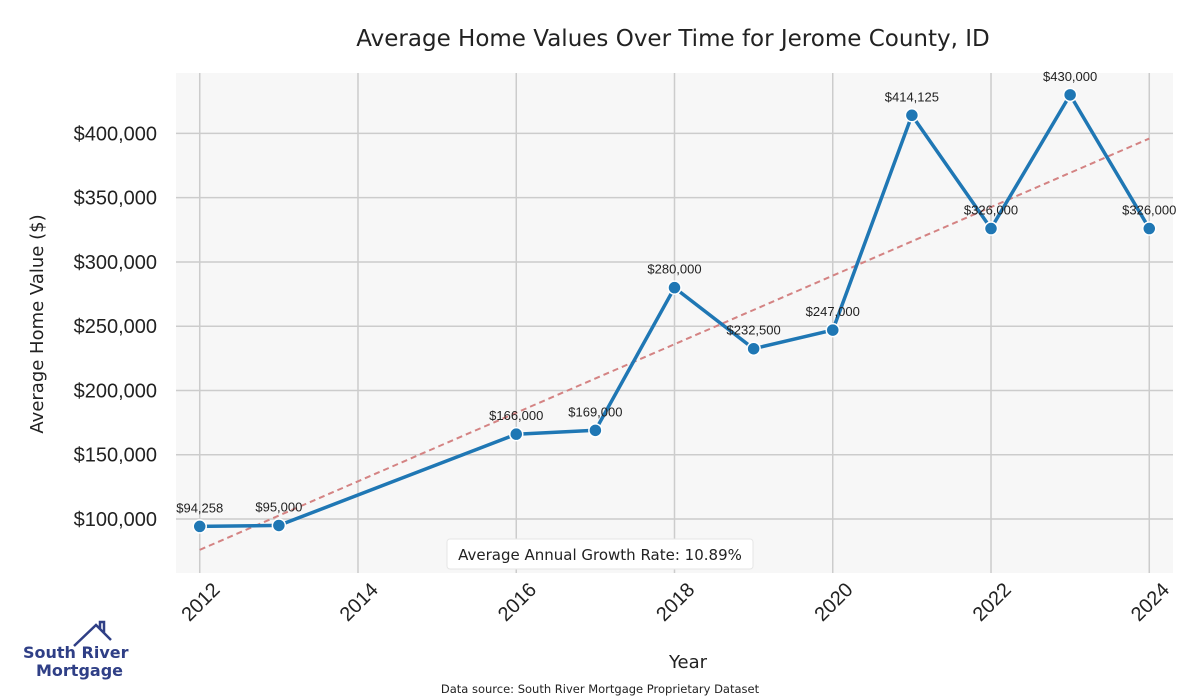  I want to click on data-label: $95,000, so click(278, 506).